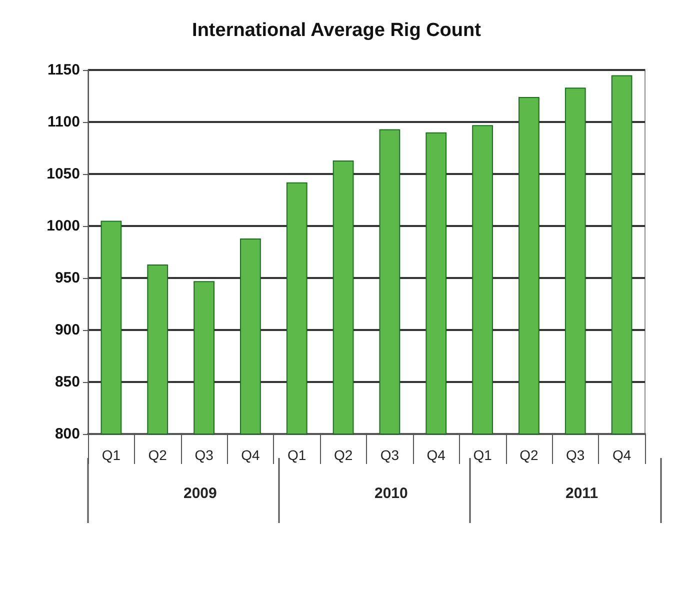 The width and height of the screenshot is (673, 602). I want to click on y-tick-label: 850, so click(67, 382).